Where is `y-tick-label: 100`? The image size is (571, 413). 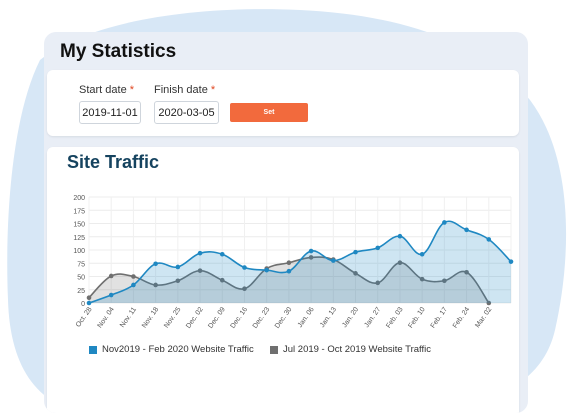
y-tick-label: 100 is located at coordinates (79, 251).